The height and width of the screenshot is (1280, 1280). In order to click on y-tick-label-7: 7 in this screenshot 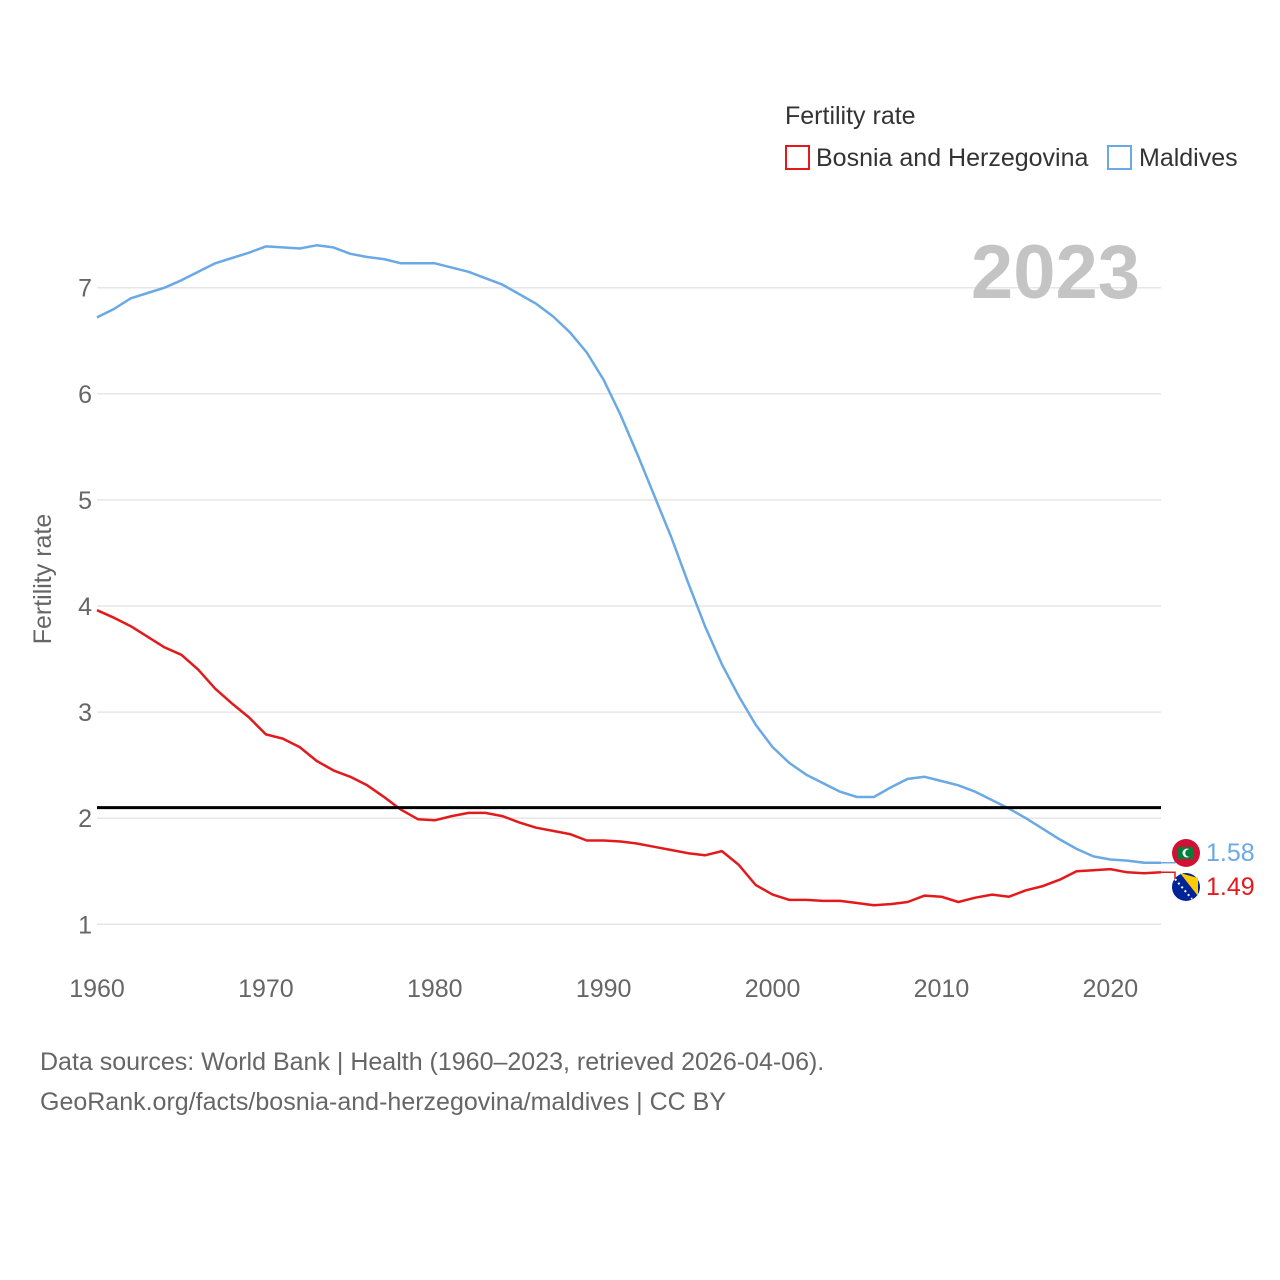, I will do `click(85, 289)`.